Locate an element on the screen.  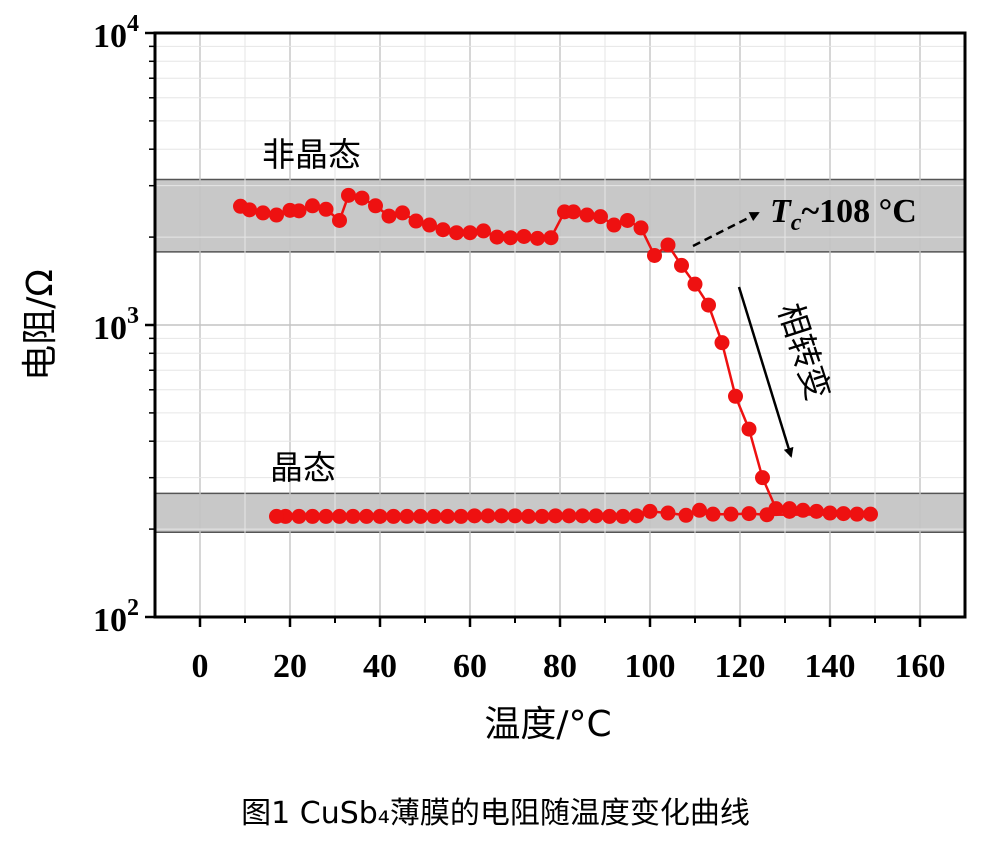
x-tick-label: 80 is located at coordinates (560, 666).